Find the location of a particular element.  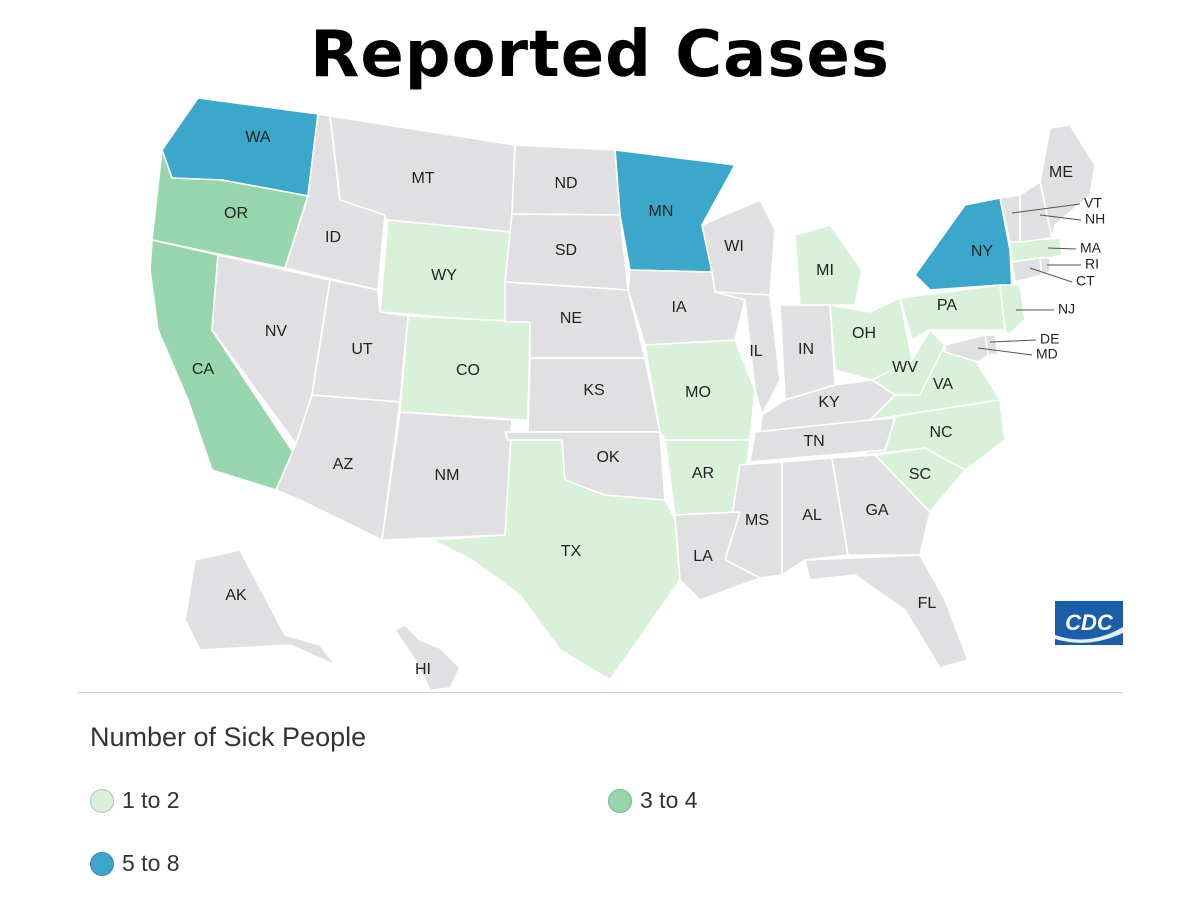

state-nh is located at coordinates (1036, 212).